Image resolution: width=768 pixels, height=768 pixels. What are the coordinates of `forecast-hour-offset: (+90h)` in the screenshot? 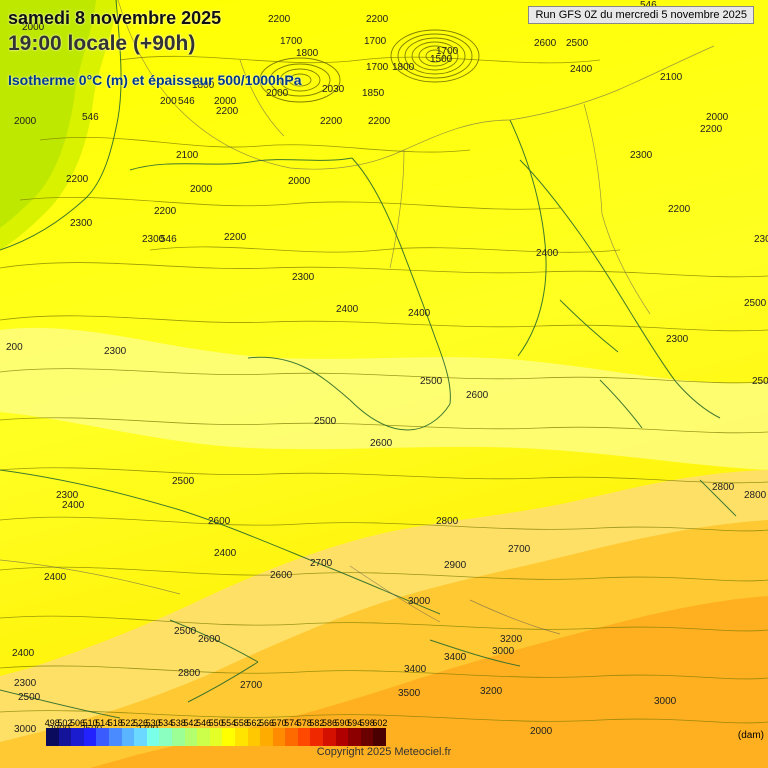 It's located at (164, 43).